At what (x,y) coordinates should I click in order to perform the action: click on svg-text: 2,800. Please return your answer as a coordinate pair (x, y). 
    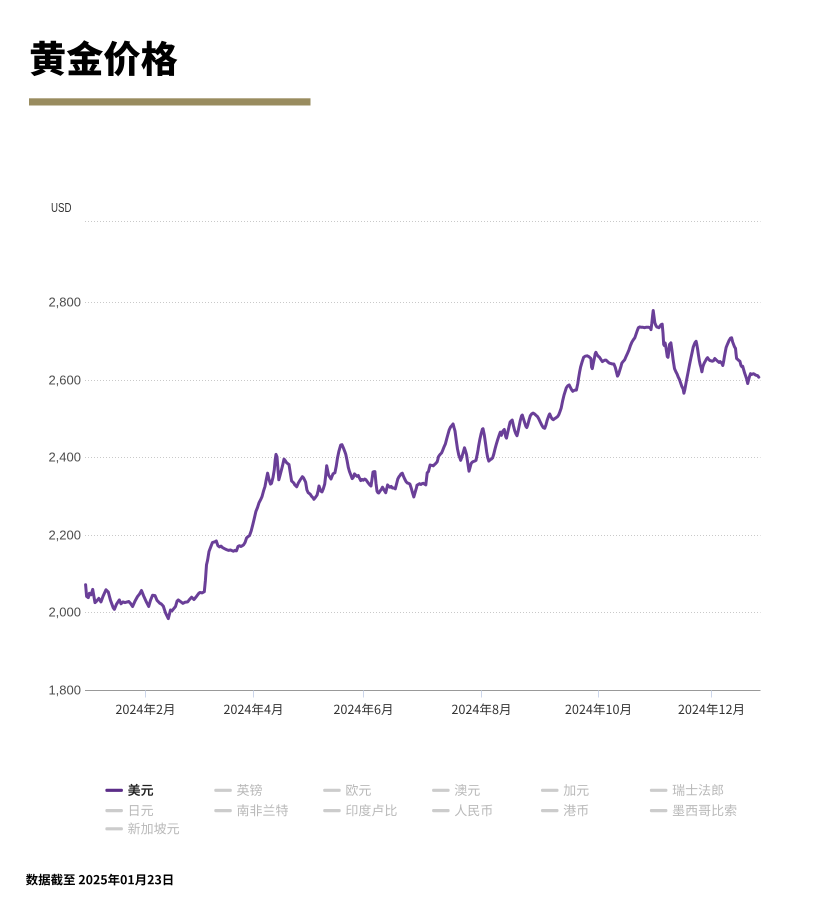
    Looking at the image, I should click on (64, 302).